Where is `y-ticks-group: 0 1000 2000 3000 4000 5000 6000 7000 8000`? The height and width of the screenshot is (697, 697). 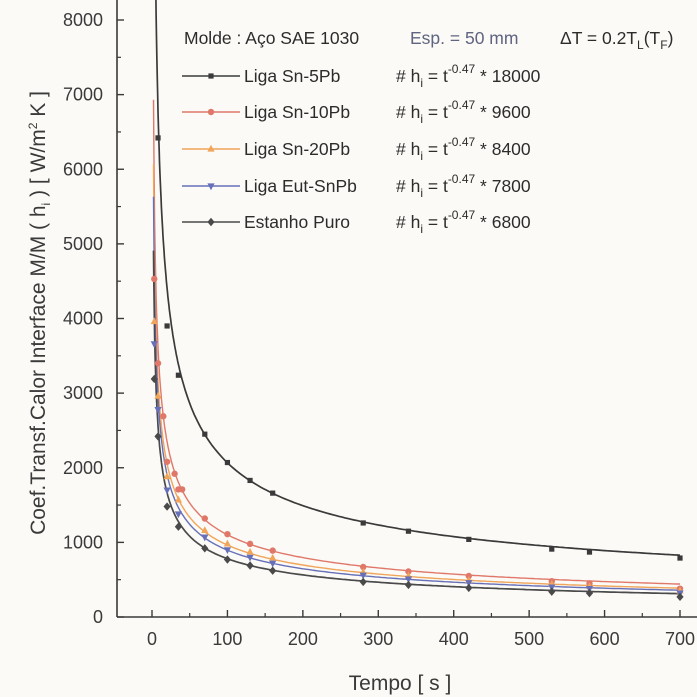
y-ticks-group: 0 1000 2000 3000 4000 5000 6000 7000 8000 is located at coordinates (93, 318).